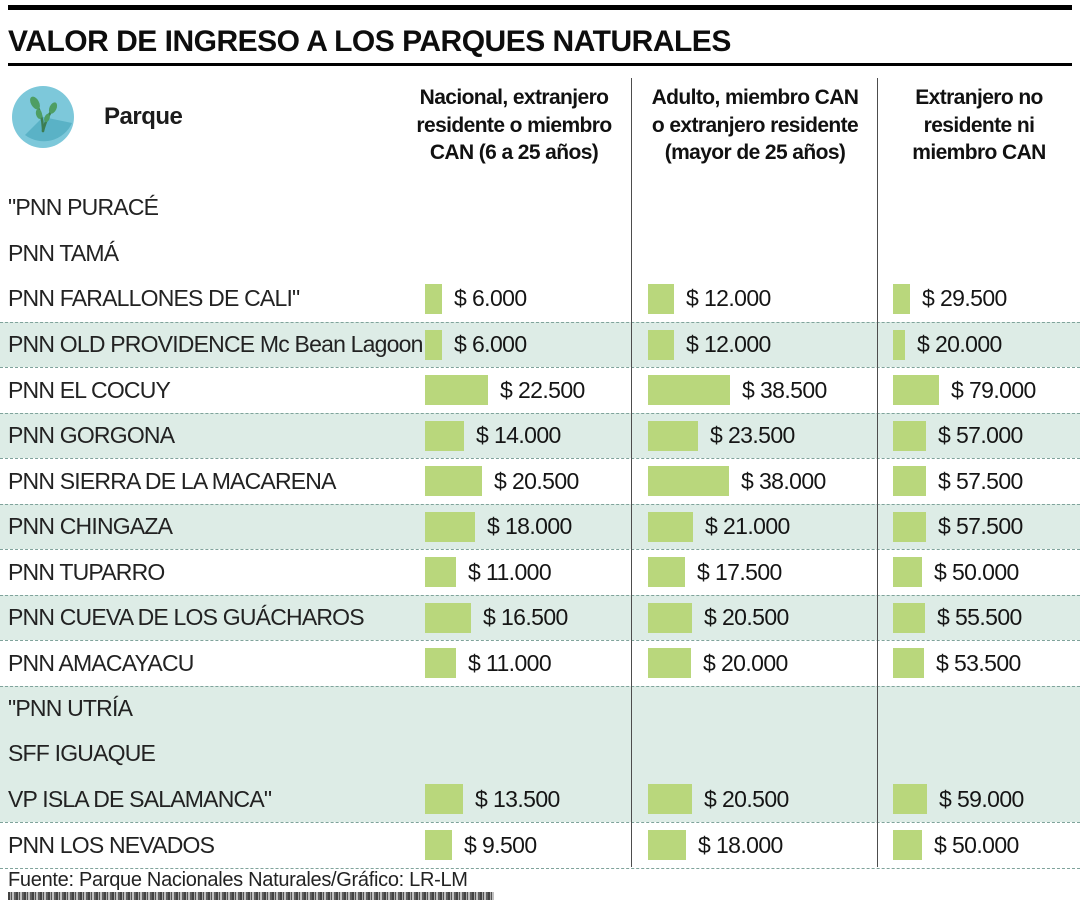 This screenshot has height=900, width=1080. What do you see at coordinates (783, 480) in the screenshot?
I see `value-label: $ 38.000` at bounding box center [783, 480].